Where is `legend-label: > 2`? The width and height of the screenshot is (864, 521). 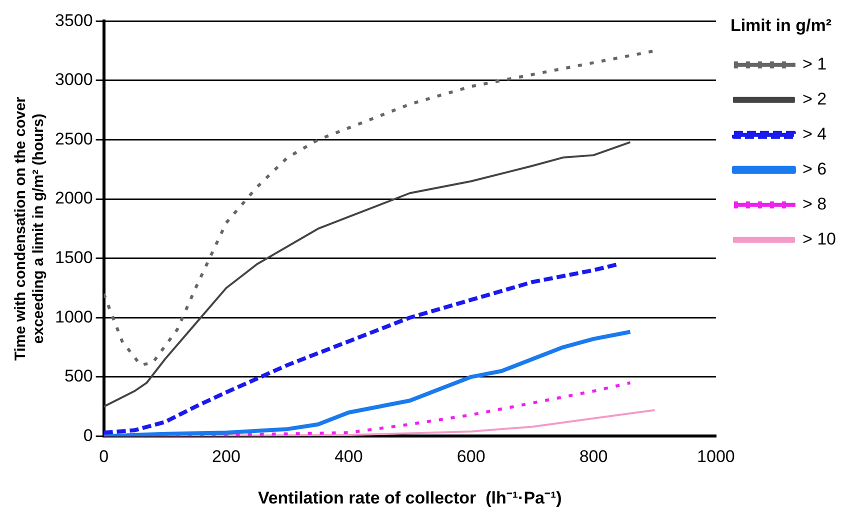
legend-label: > 2 is located at coordinates (814, 99).